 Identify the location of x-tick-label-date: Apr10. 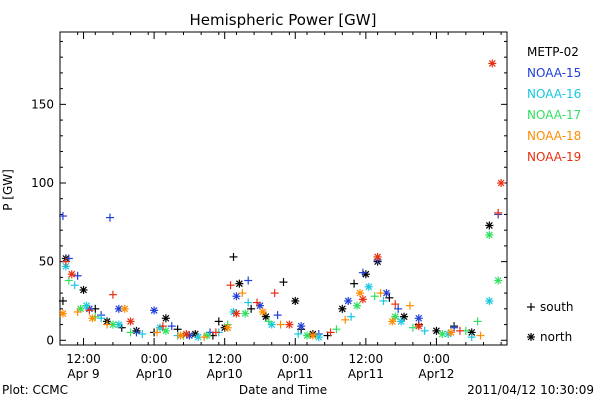
(154, 374).